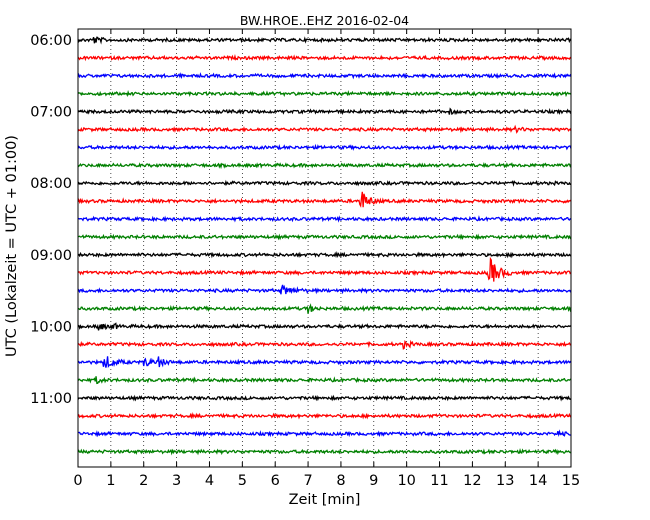  I want to click on x-tick-label: 5, so click(242, 481).